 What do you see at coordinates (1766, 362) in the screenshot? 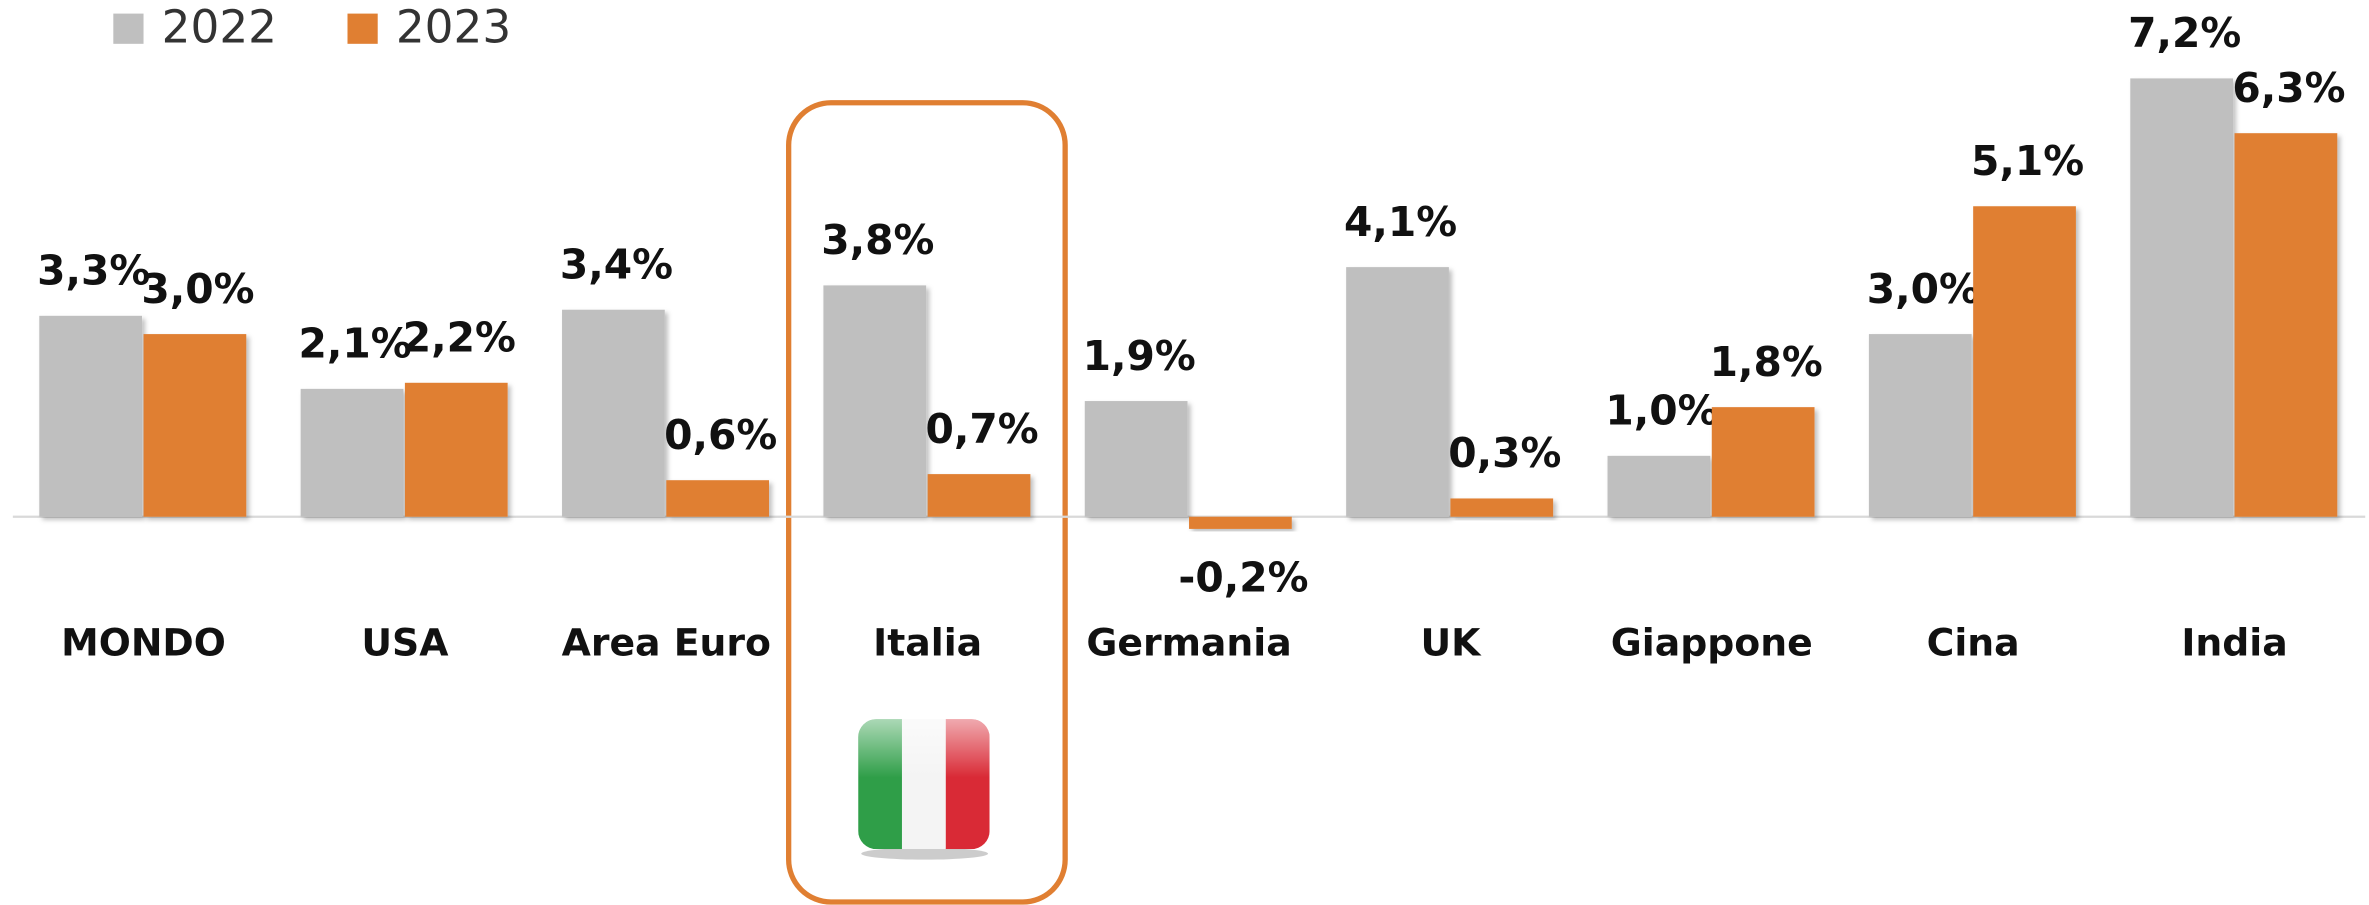
I see `value-label: 1,8%` at bounding box center [1766, 362].